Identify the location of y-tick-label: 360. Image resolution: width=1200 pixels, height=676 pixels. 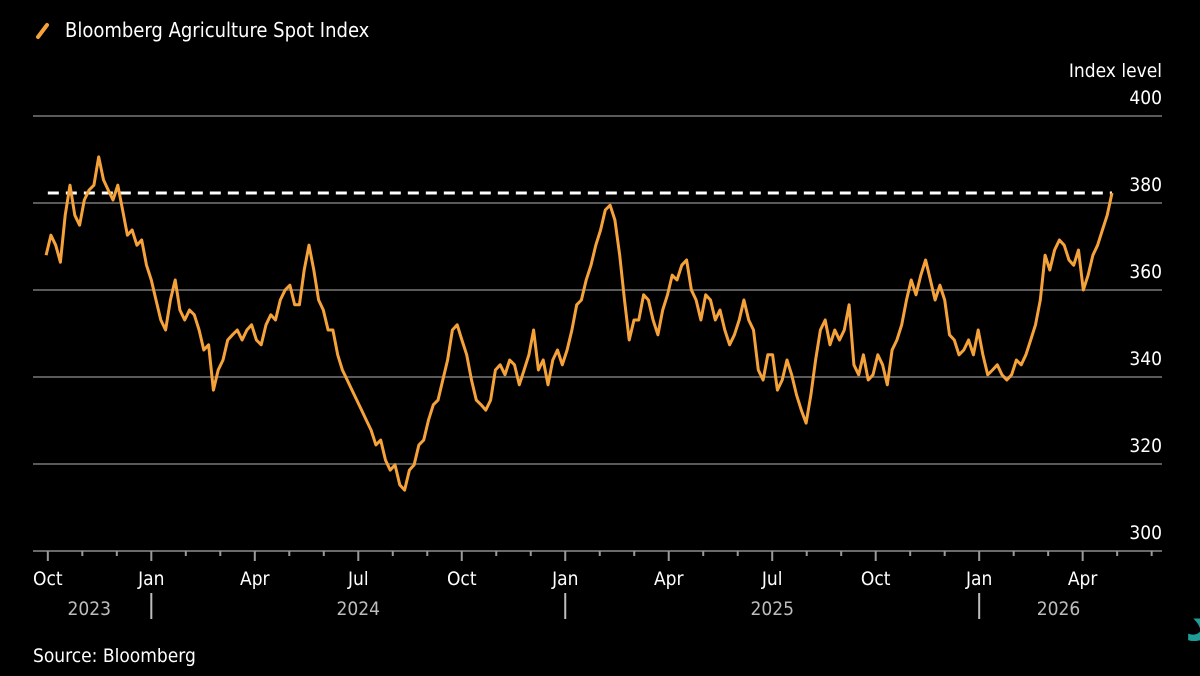
(1145, 272).